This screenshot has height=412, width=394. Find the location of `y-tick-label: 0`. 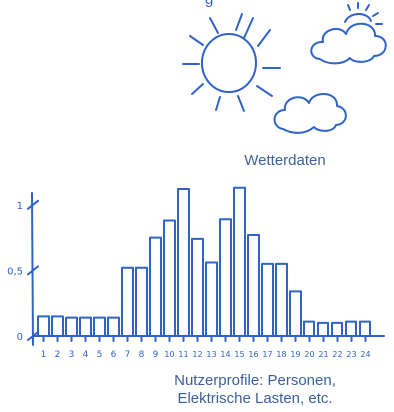

y-tick-label: 0 is located at coordinates (20, 337).